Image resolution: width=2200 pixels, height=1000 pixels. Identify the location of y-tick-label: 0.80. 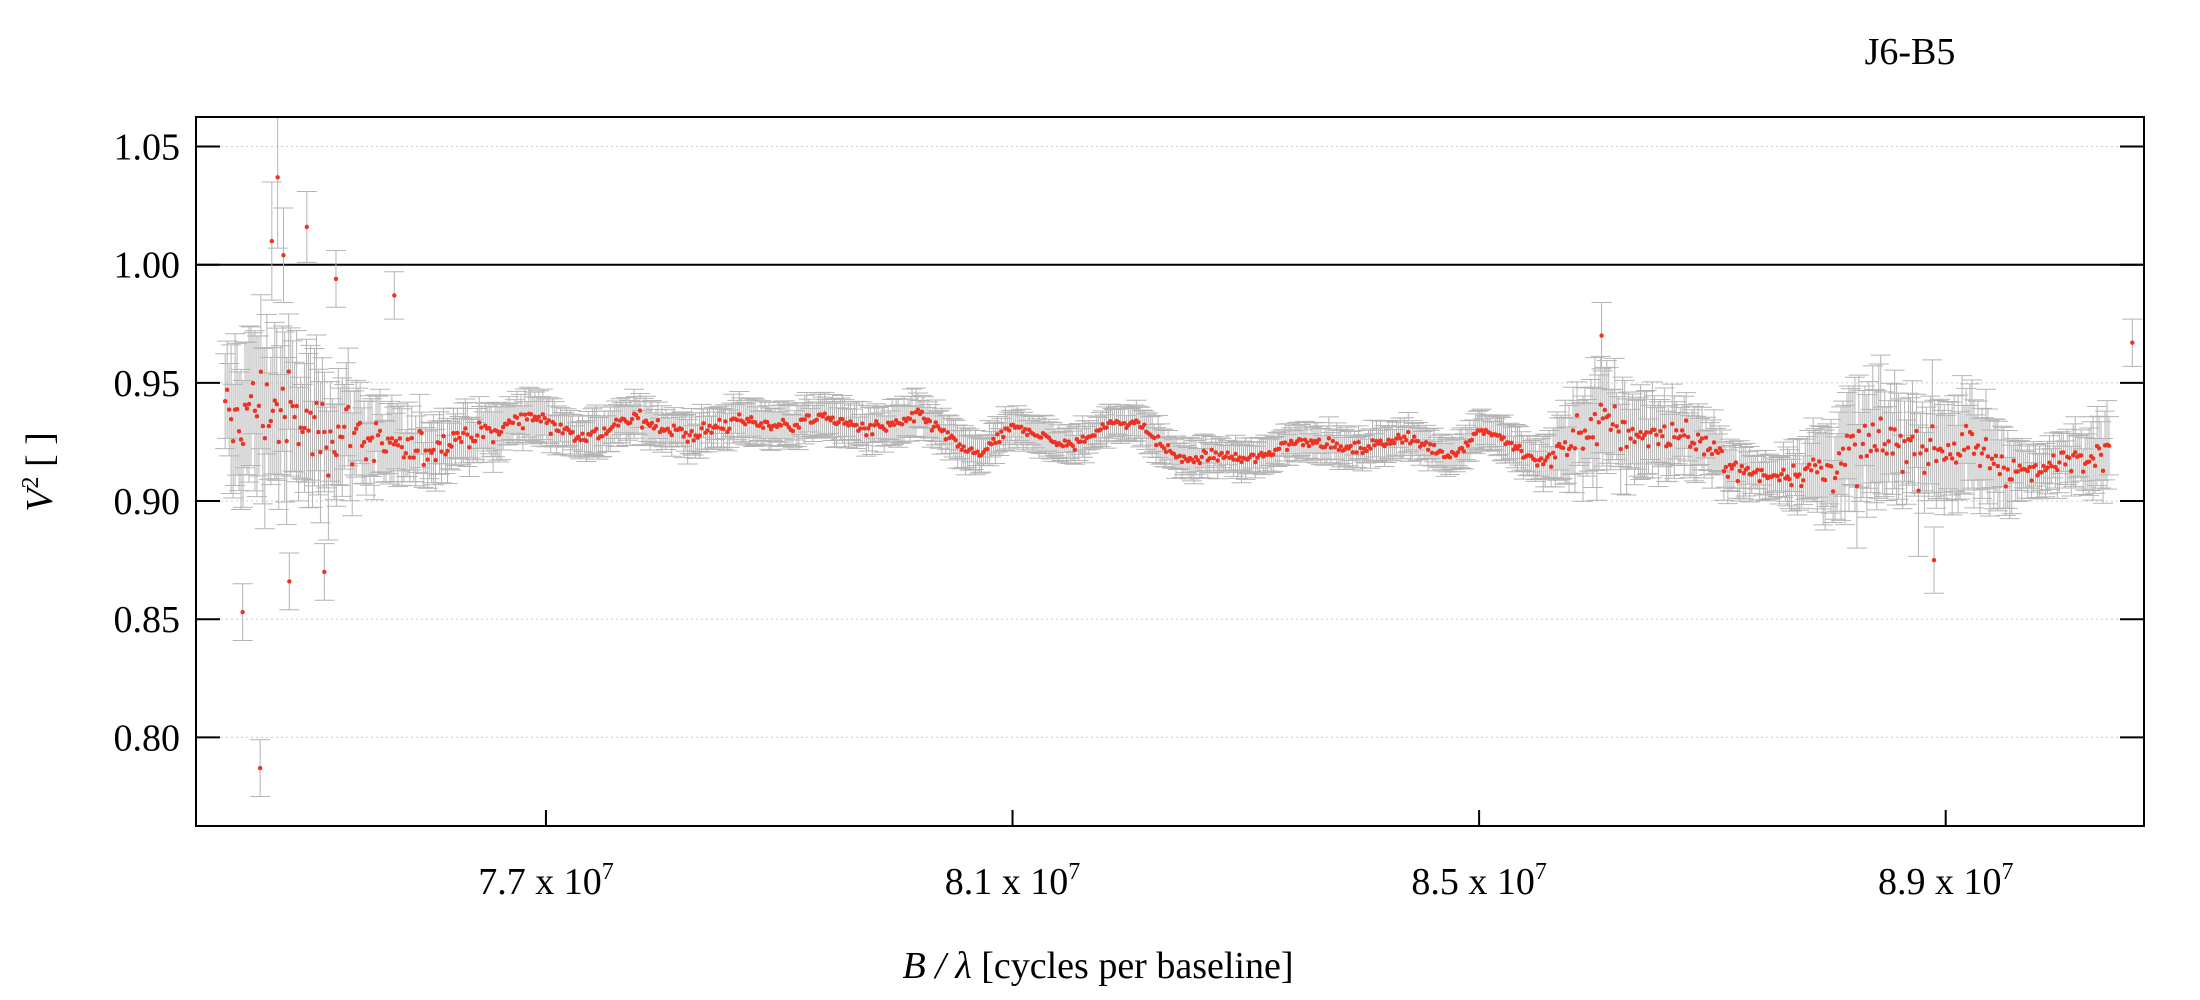
(147, 738).